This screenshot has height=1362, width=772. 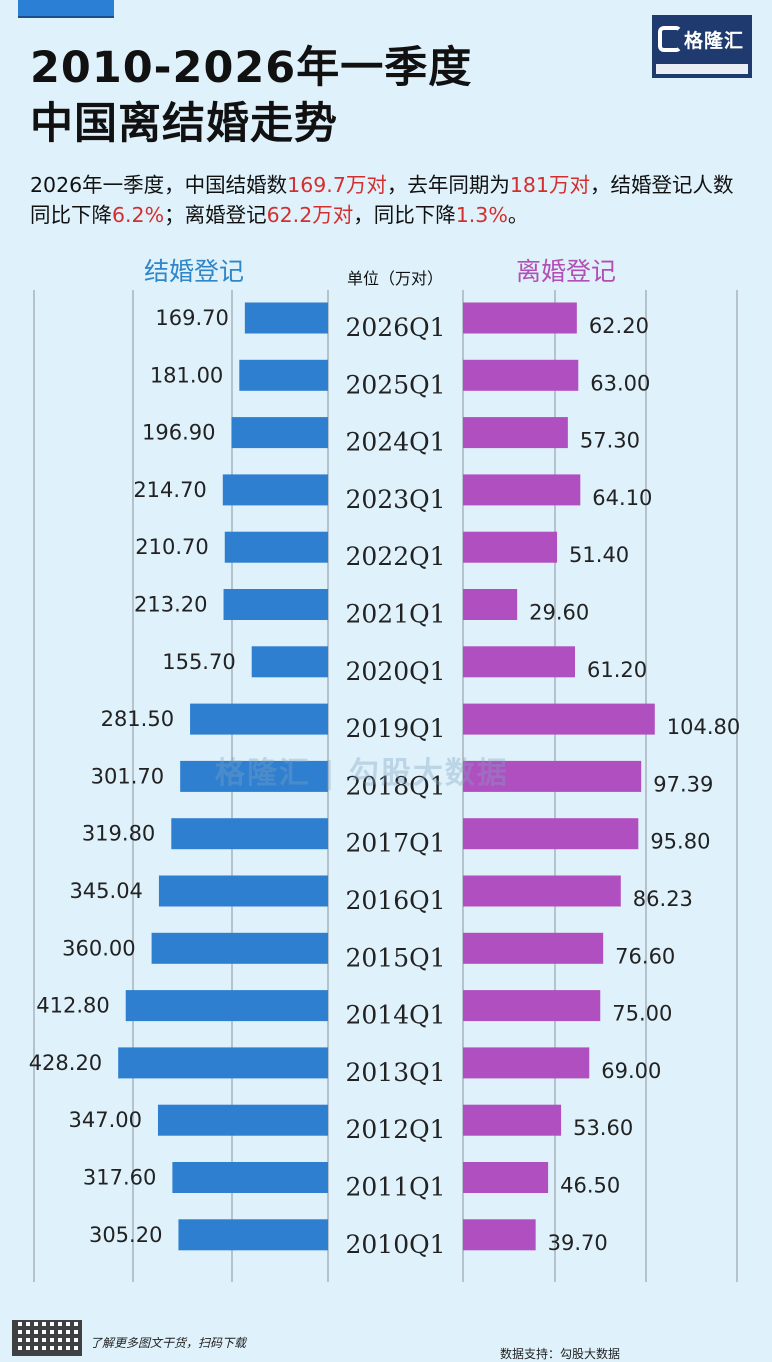 I want to click on label-marriage-2016Q1: 345.04, so click(x=105, y=891).